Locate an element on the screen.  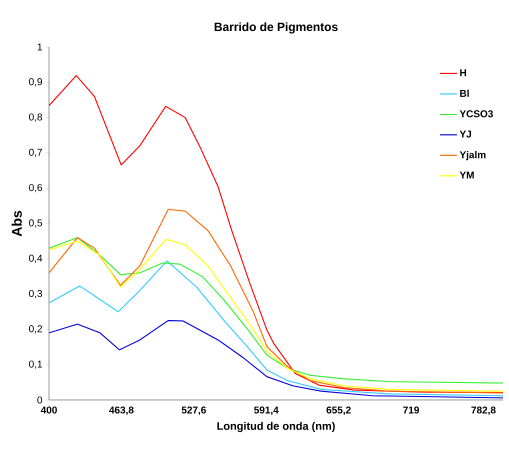
legend-label: YM is located at coordinates (467, 175).